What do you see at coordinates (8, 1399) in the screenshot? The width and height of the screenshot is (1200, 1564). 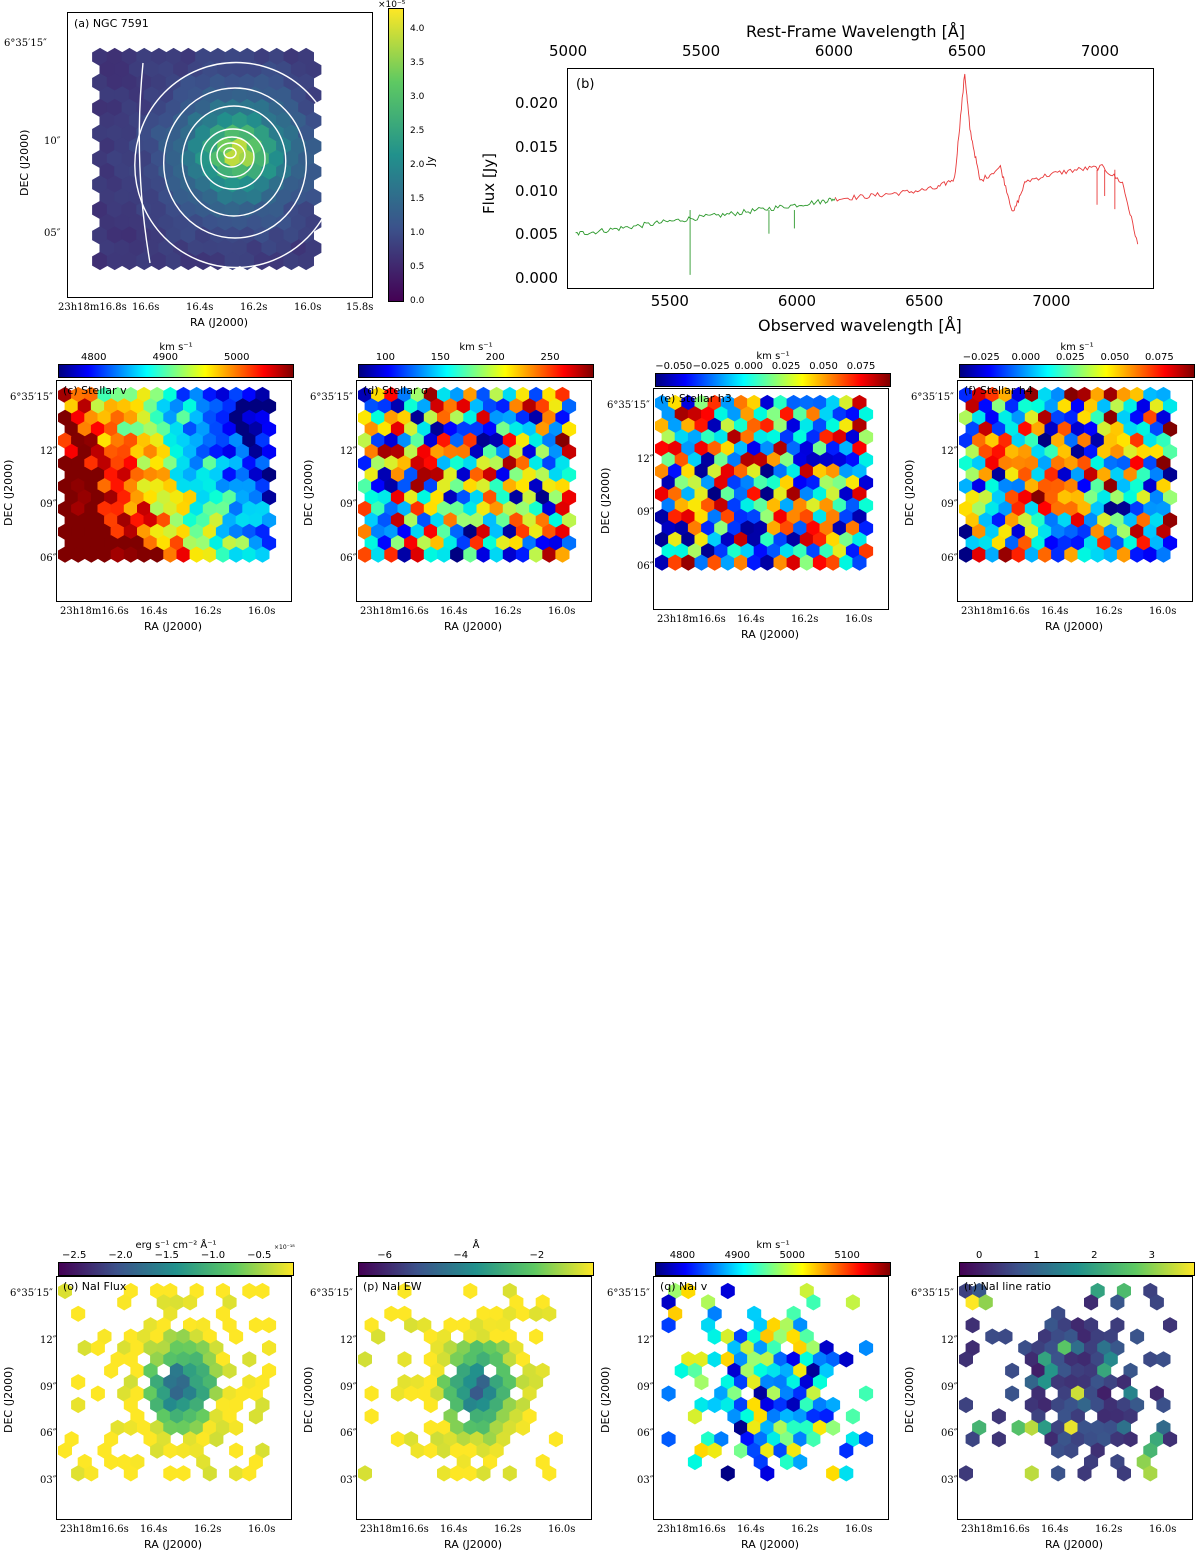 I see `y-axis-label: DEC (J2000)` at bounding box center [8, 1399].